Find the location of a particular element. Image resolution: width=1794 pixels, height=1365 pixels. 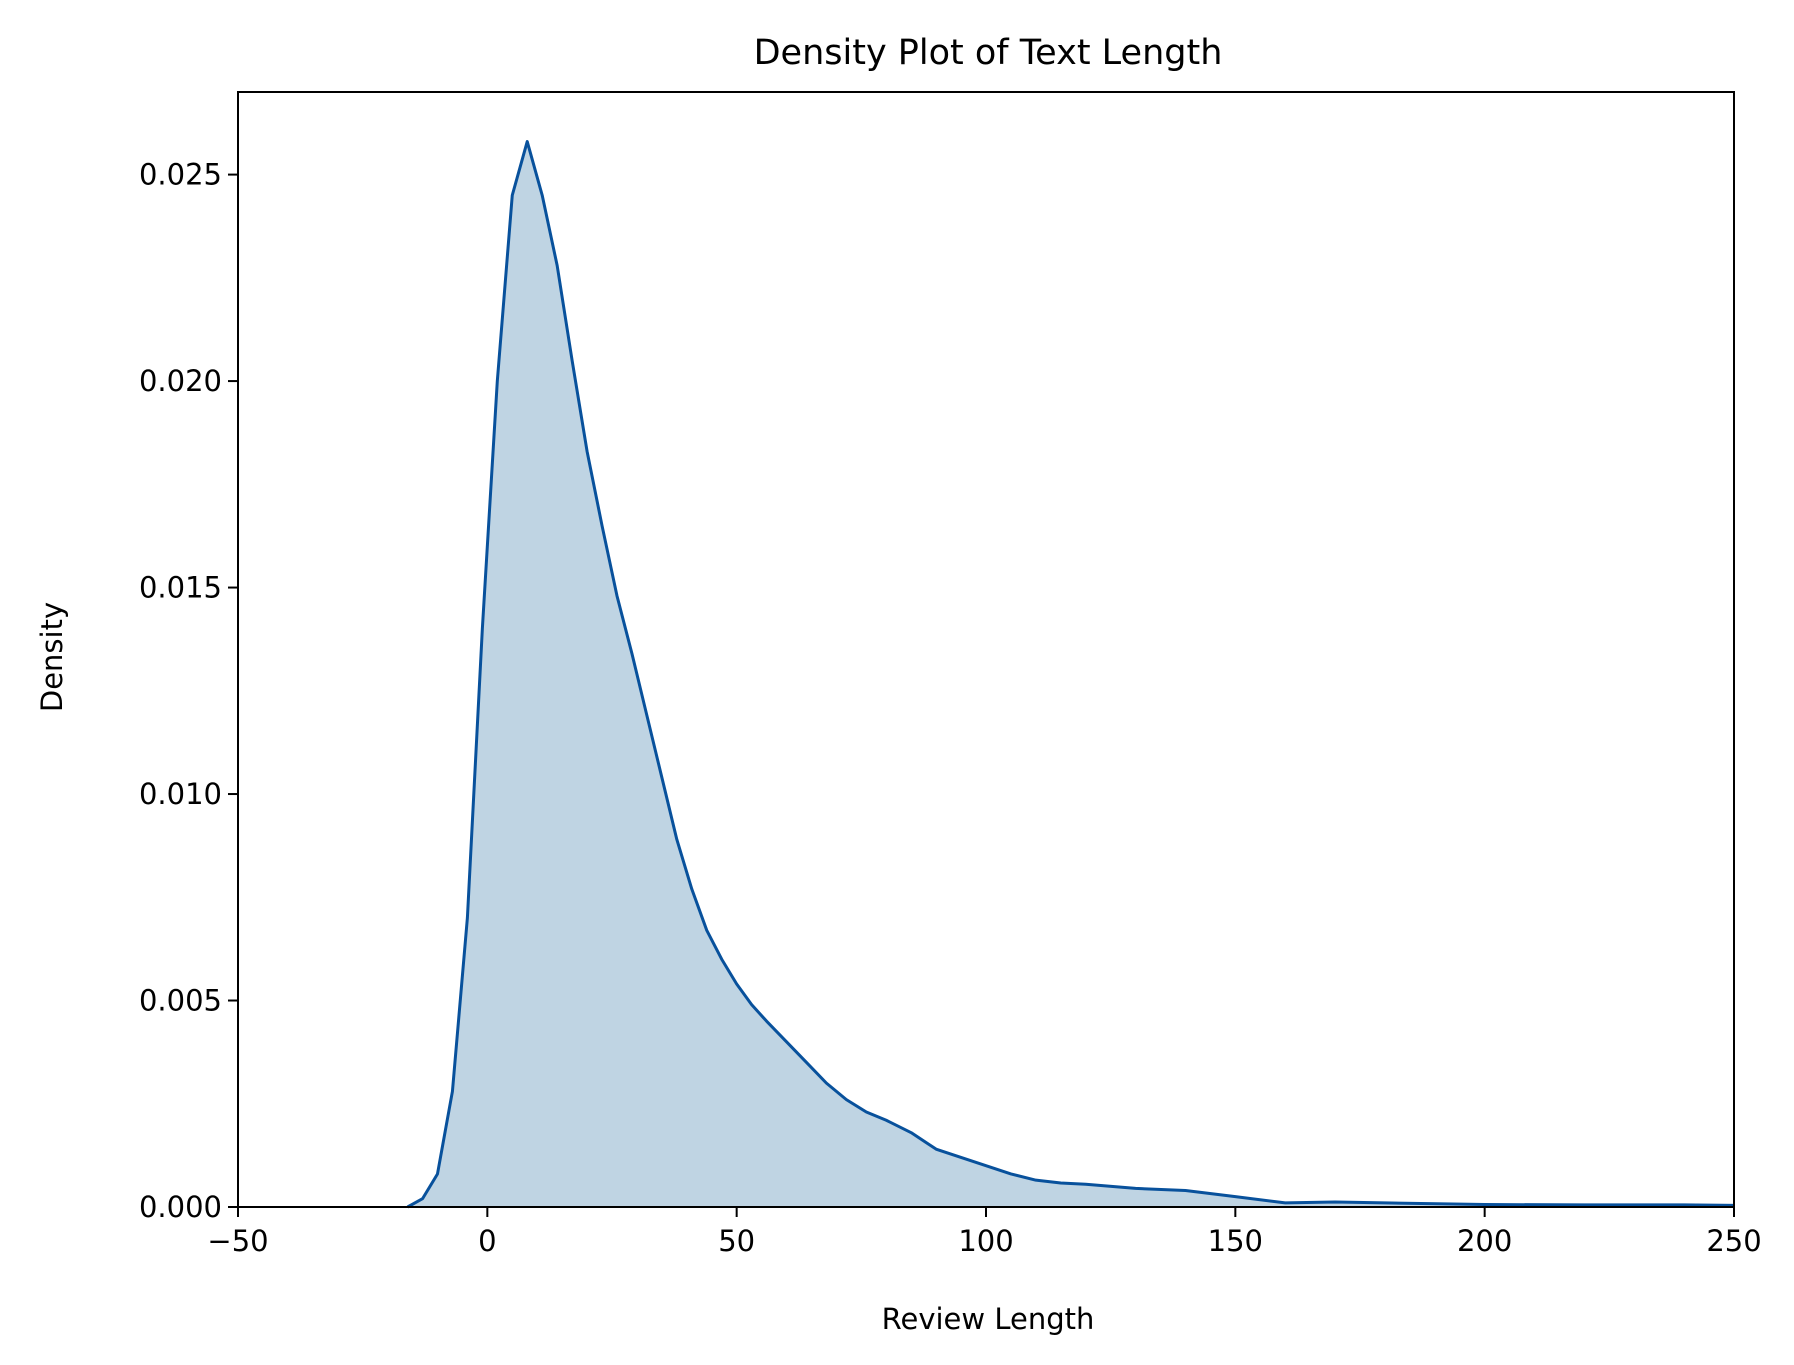

y-tick-label: 0.015 is located at coordinates (180, 588).